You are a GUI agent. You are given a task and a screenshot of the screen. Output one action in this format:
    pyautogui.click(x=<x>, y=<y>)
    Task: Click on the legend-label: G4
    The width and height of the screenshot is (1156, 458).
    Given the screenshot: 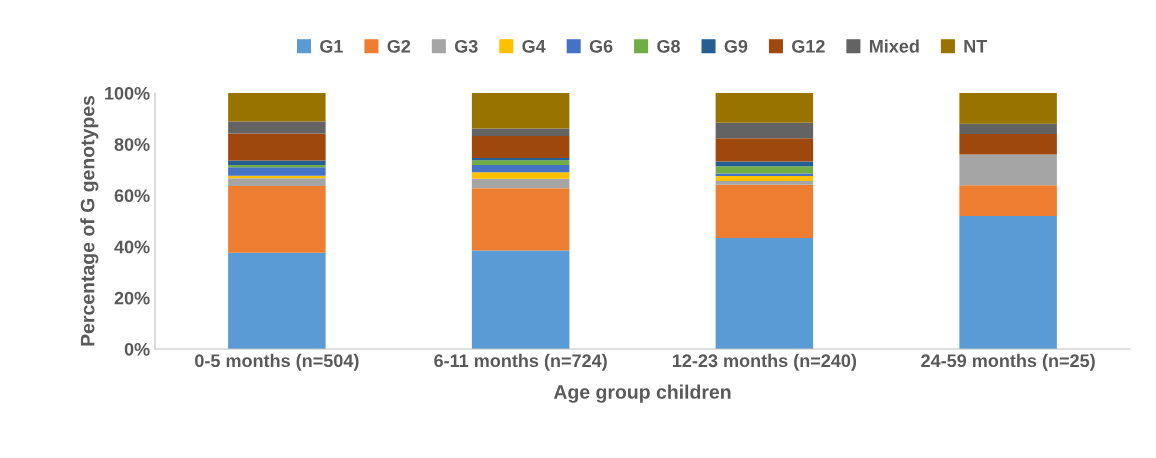 What is the action you would take?
    pyautogui.click(x=534, y=46)
    